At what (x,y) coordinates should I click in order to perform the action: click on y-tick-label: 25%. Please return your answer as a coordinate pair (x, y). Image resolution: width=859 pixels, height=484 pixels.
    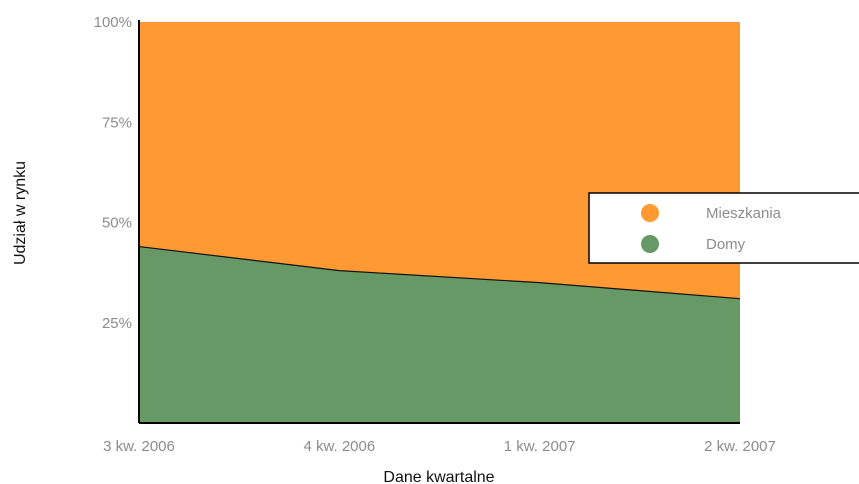
    Looking at the image, I should click on (117, 323).